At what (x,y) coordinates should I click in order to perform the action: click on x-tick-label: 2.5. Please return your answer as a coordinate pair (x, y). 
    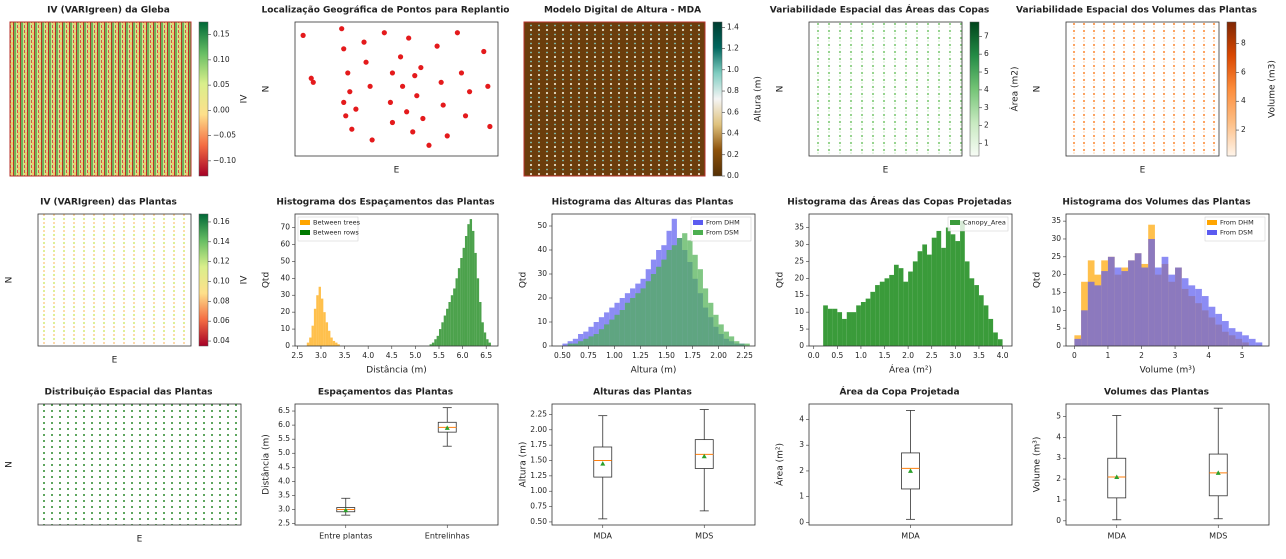
    Looking at the image, I should click on (932, 355).